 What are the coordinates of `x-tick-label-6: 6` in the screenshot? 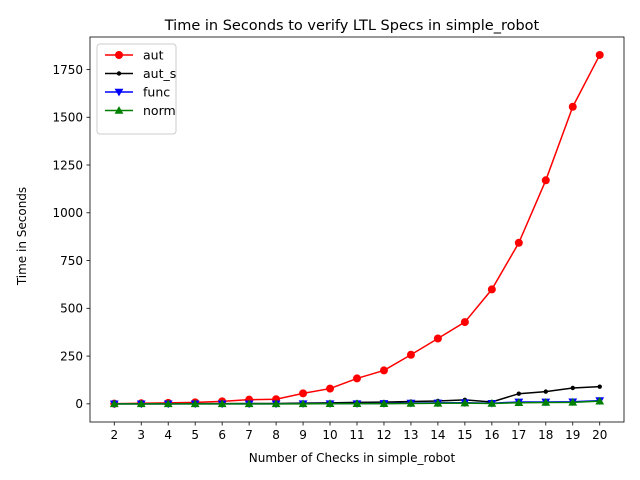 It's located at (222, 435).